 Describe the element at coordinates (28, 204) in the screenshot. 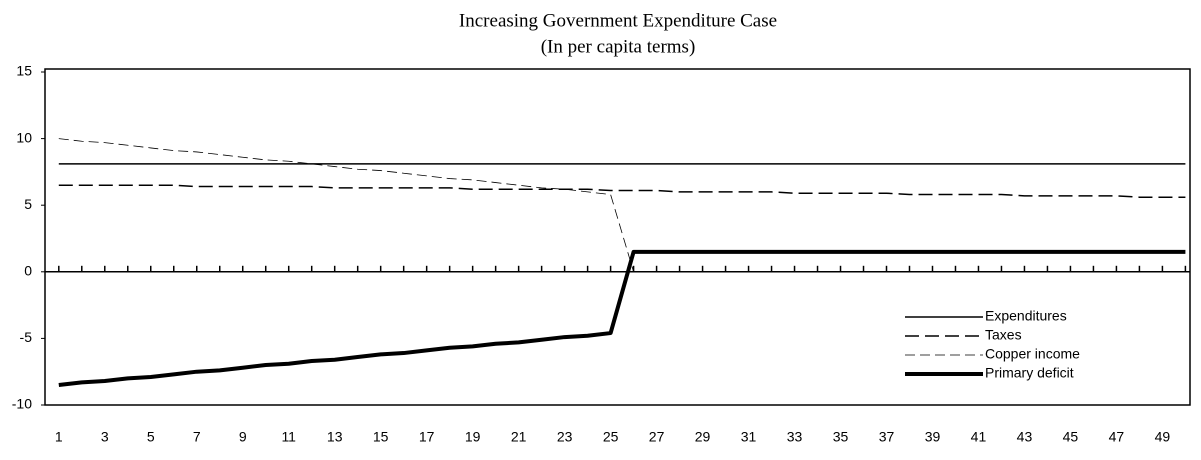

I see `y-tick-label: 5` at that location.